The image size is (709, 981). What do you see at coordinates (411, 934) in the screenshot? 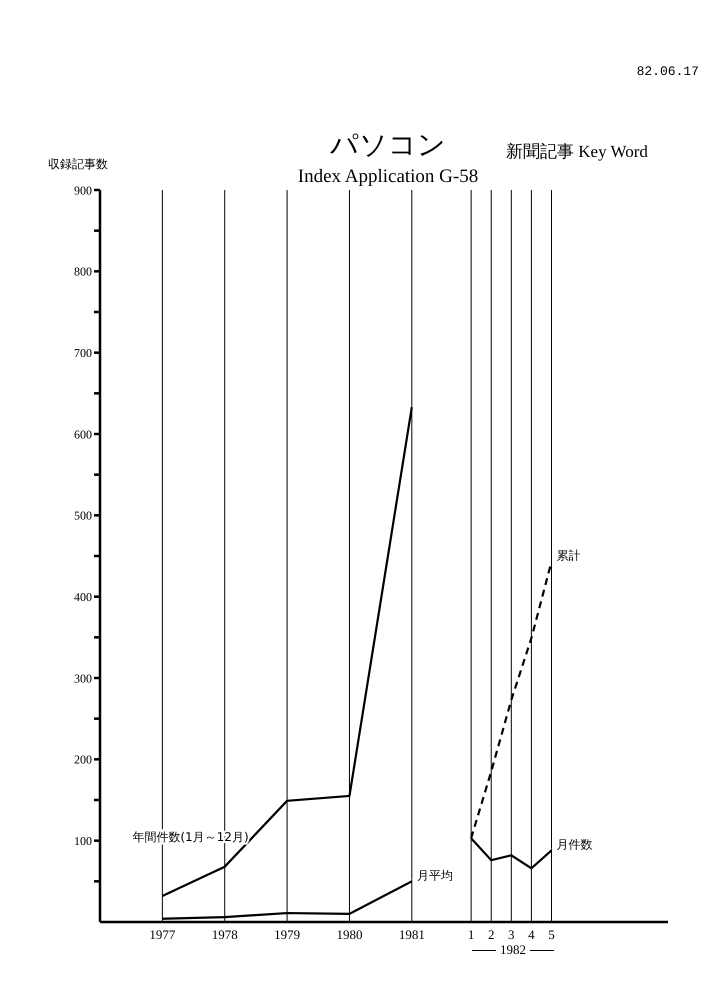
I see `x-tick-label: 1981` at bounding box center [411, 934].